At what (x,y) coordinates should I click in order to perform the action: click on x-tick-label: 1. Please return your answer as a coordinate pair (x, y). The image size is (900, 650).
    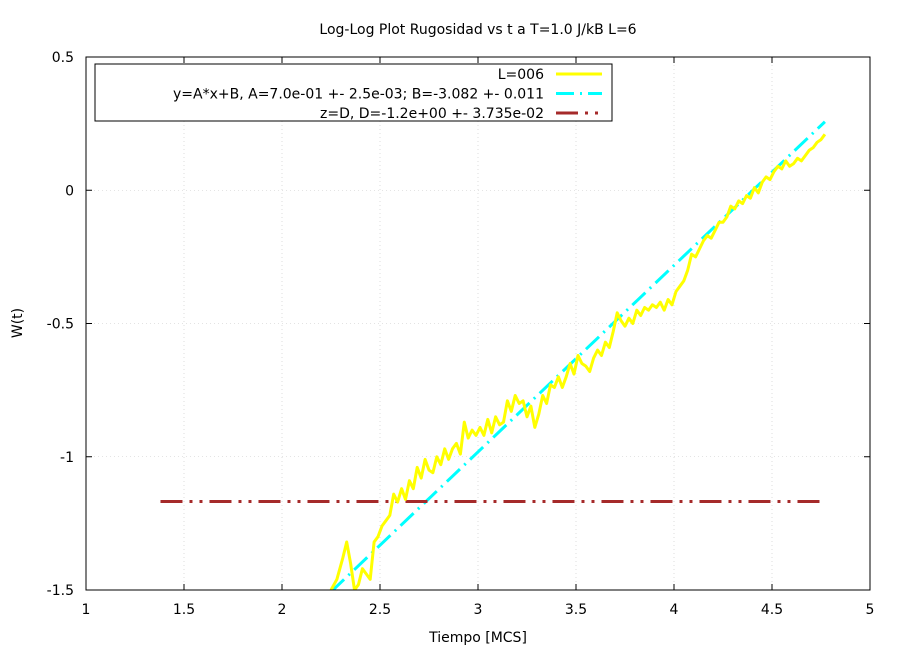
    Looking at the image, I should click on (86, 610).